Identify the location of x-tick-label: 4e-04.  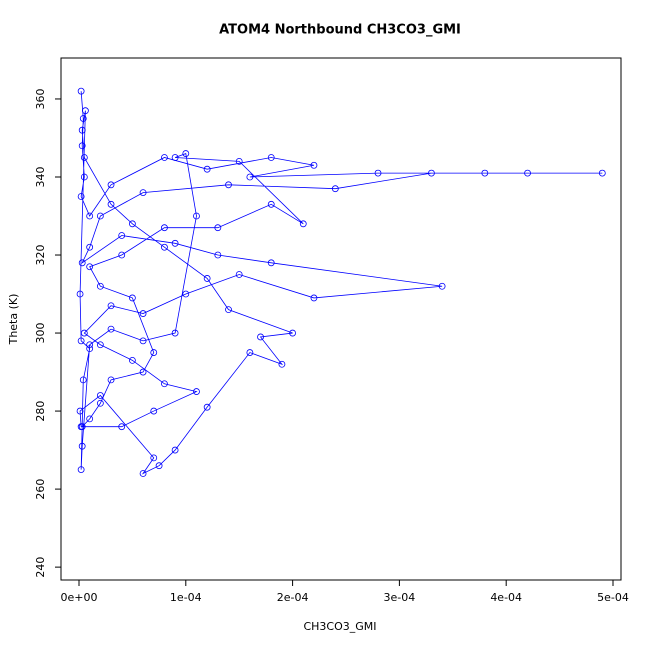
(506, 597).